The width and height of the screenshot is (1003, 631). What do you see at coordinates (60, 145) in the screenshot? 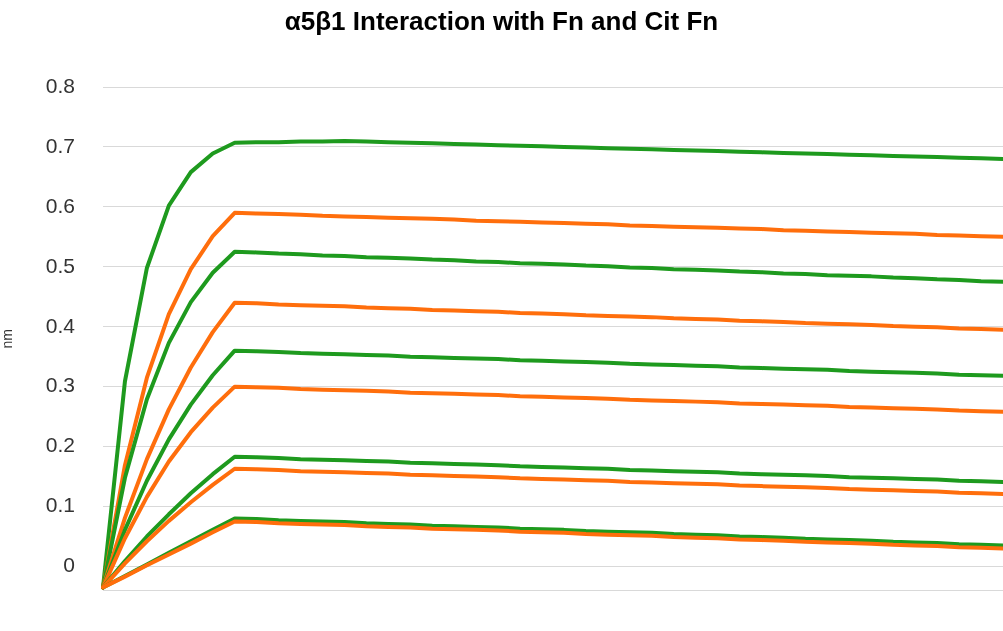
I see `y-tick-label: 0.7` at bounding box center [60, 145].